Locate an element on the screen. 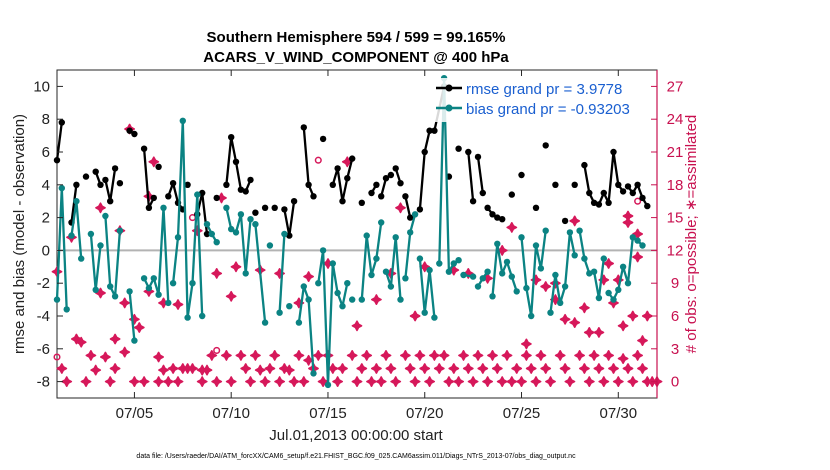  y-tick-label: -8 is located at coordinates (43, 382).